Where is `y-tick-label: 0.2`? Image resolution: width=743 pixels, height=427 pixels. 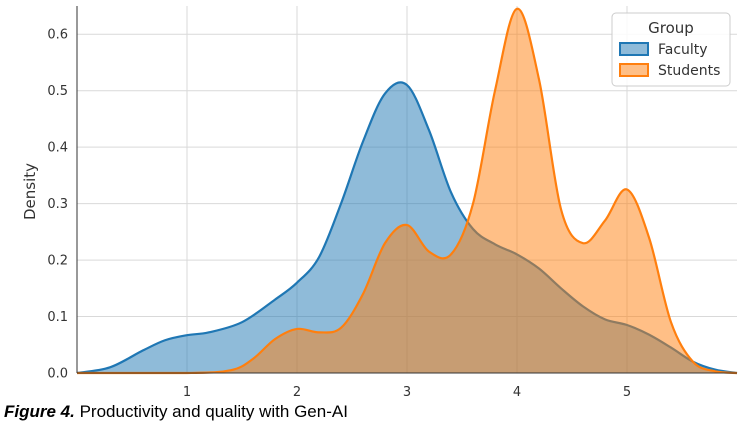 y-tick-label: 0.2 is located at coordinates (57, 261).